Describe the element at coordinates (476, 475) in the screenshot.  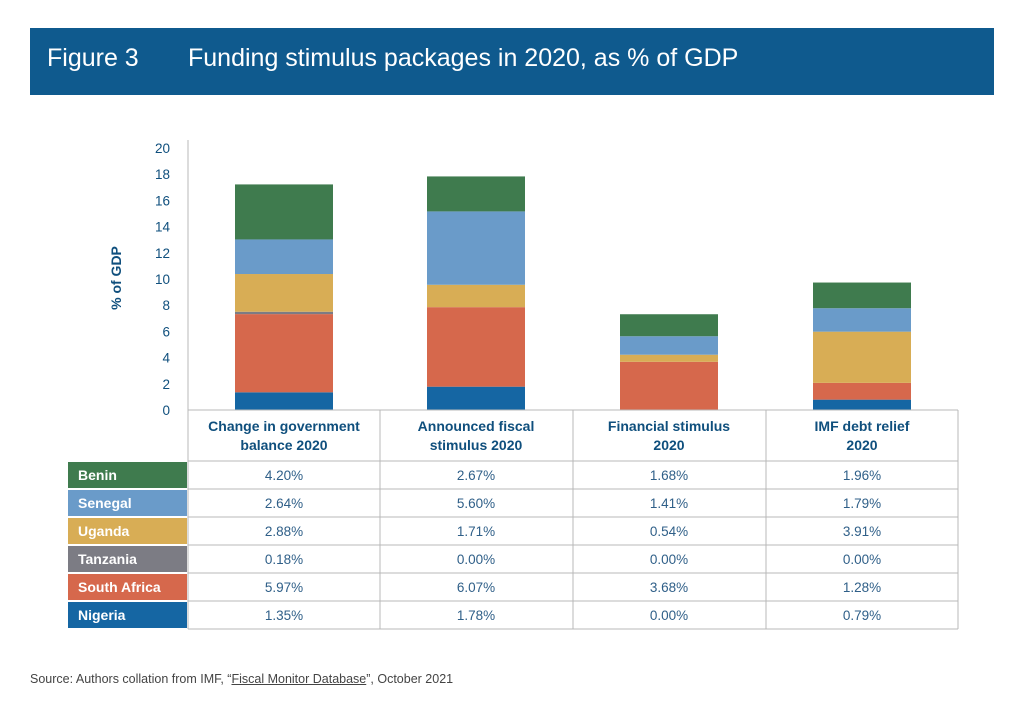
I see `data-cell: 2.67%` at that location.